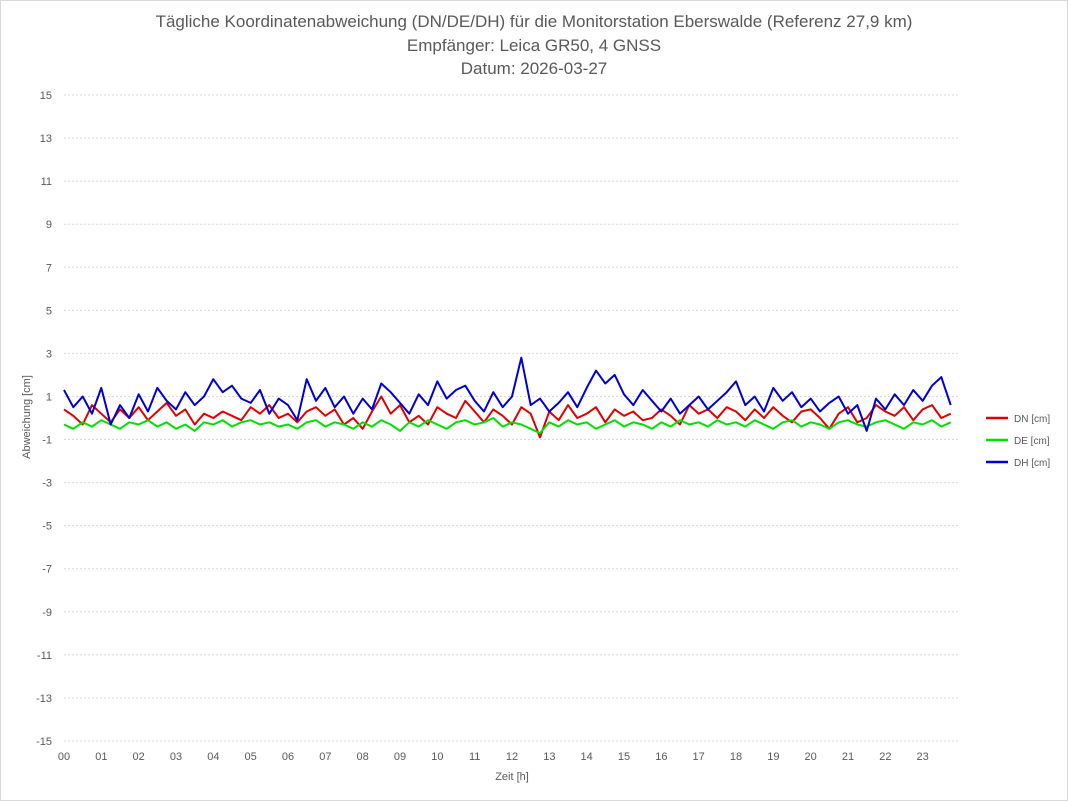  I want to click on x-tick-label: 18, so click(736, 757).